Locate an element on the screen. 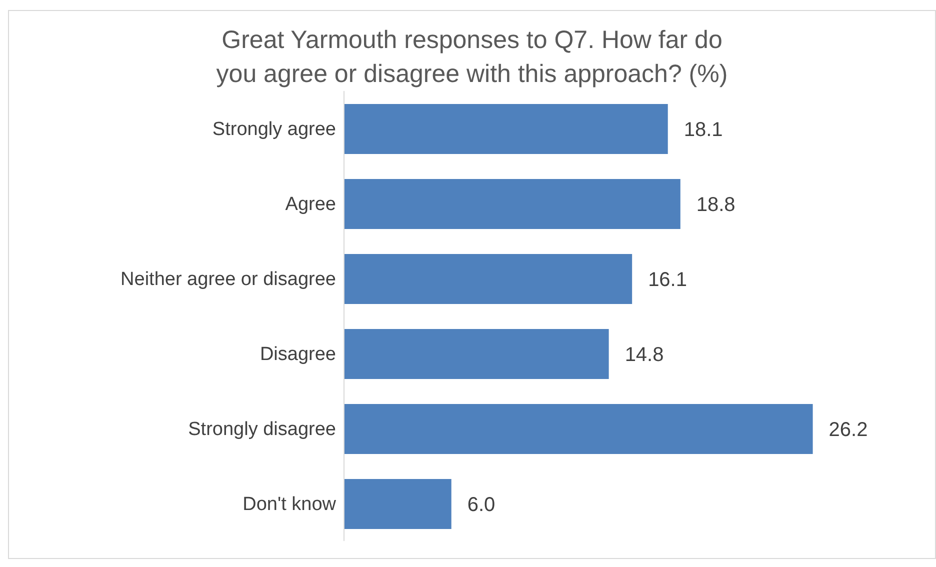  data-label: 16.1 is located at coordinates (668, 280).